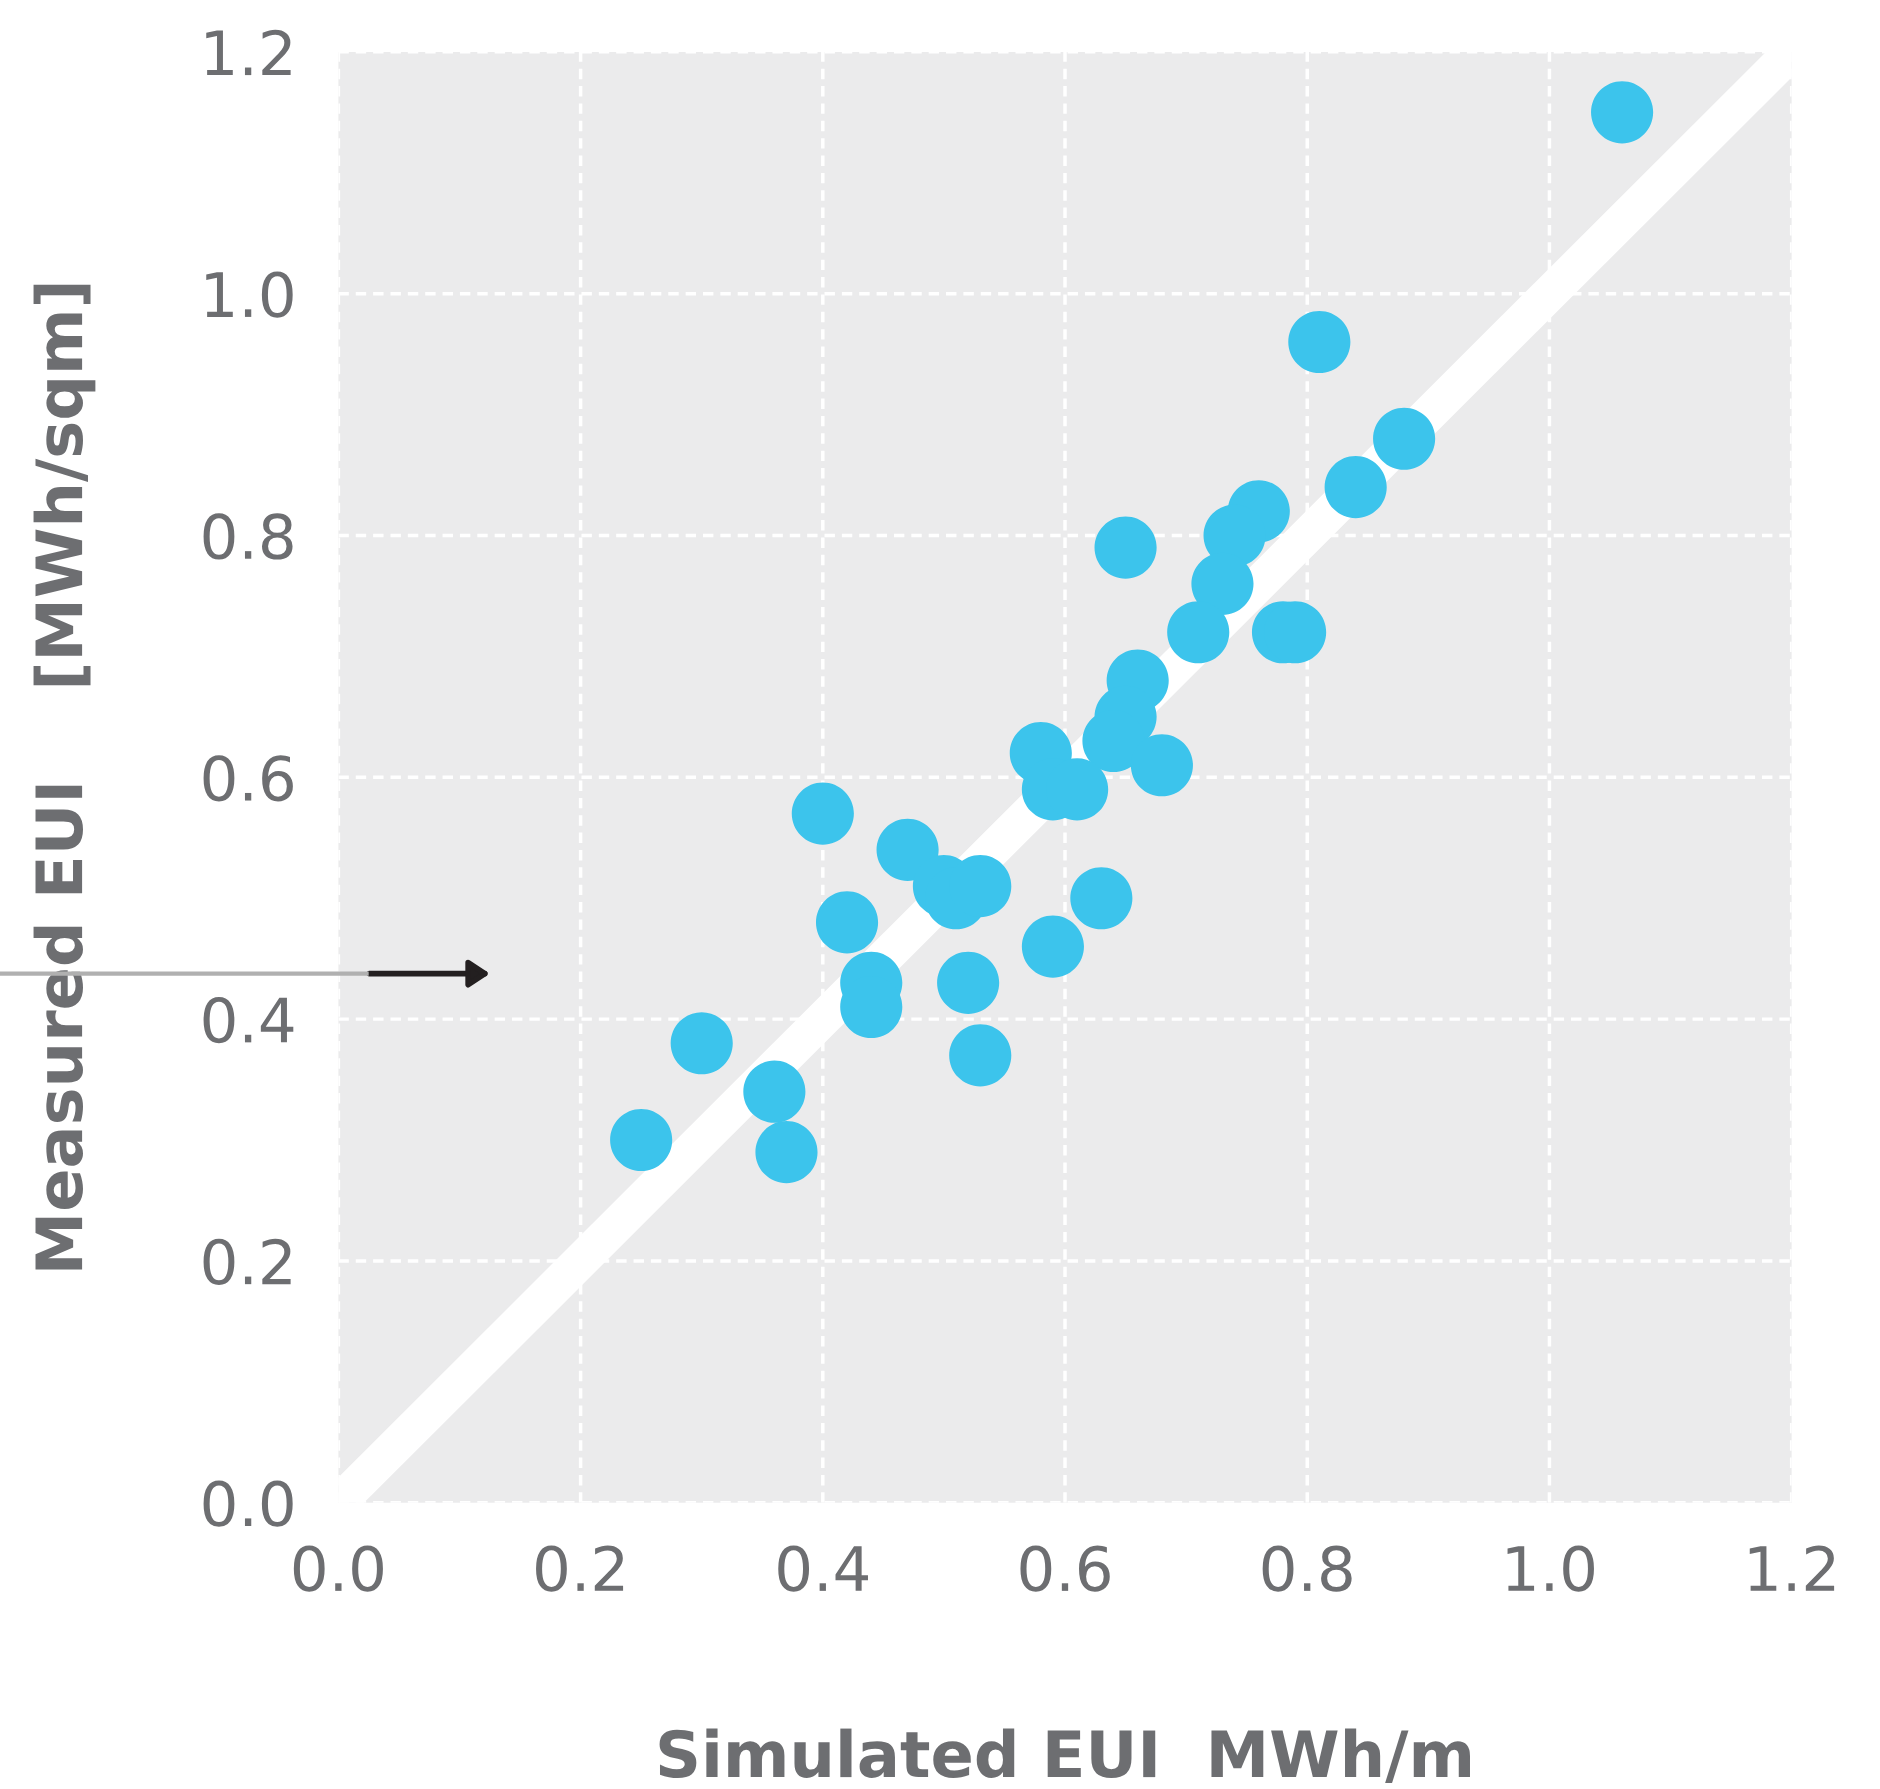  I want to click on y-tick-label: 0.2, so click(247, 1262).